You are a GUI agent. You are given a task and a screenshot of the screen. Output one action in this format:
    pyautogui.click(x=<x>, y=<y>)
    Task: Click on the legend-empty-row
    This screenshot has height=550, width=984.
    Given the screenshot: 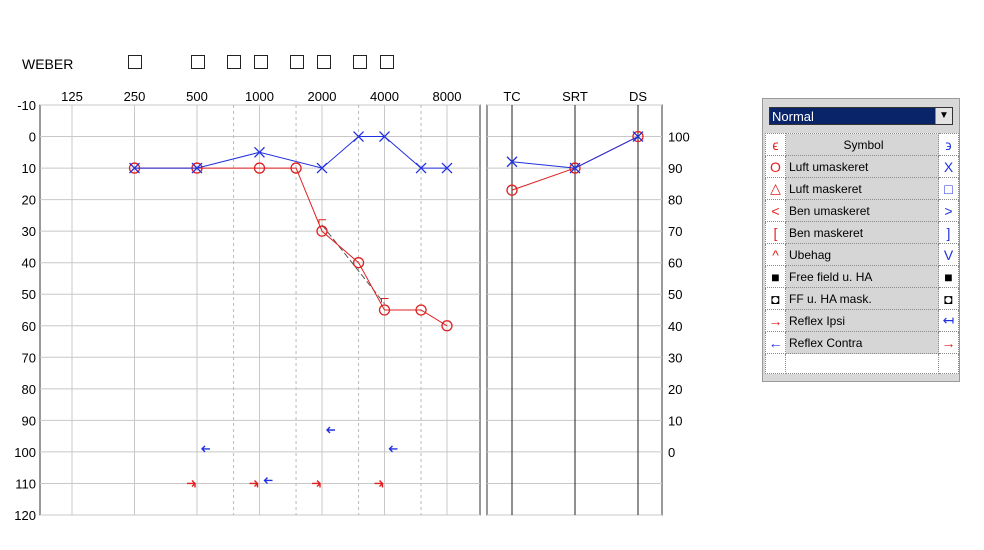 What is the action you would take?
    pyautogui.click(x=862, y=363)
    